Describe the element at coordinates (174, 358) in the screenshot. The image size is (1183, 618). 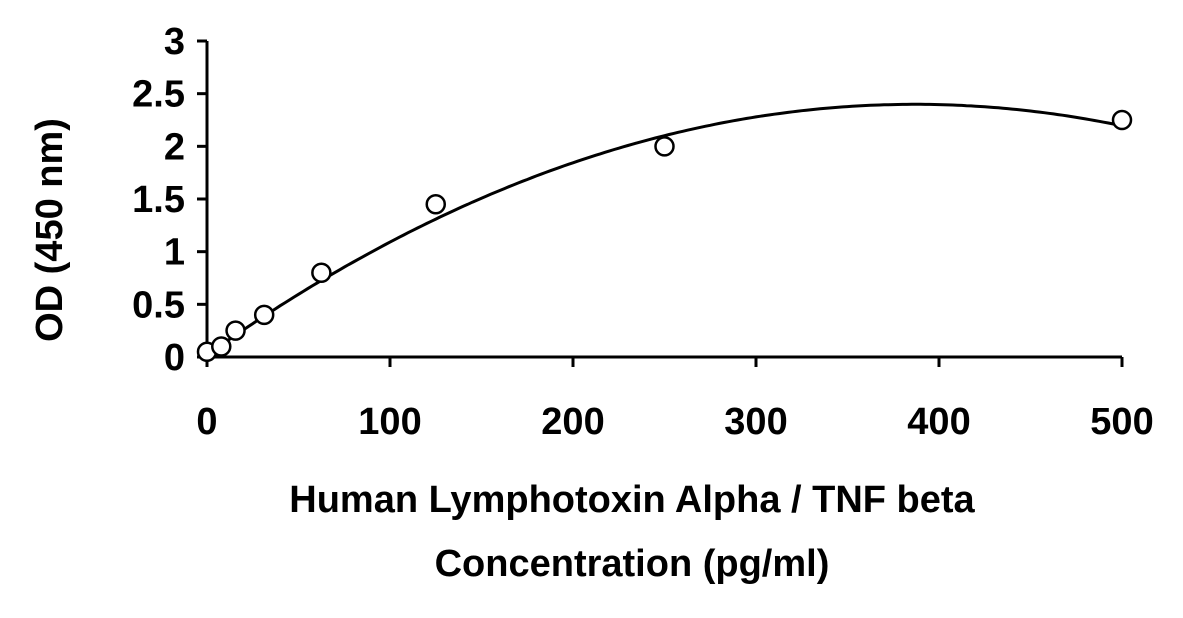
I see `y-tick-label: 0` at that location.